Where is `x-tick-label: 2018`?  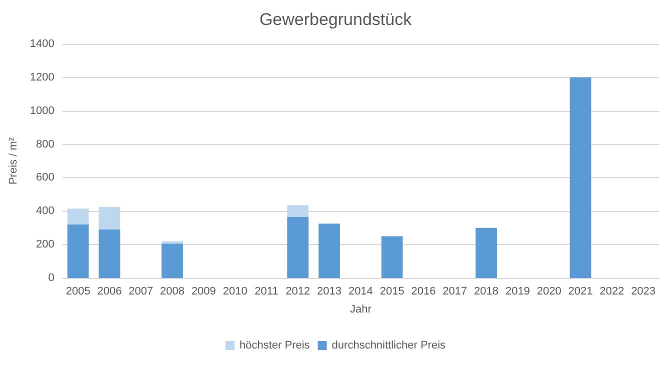
x-tick-label: 2018 is located at coordinates (486, 292).